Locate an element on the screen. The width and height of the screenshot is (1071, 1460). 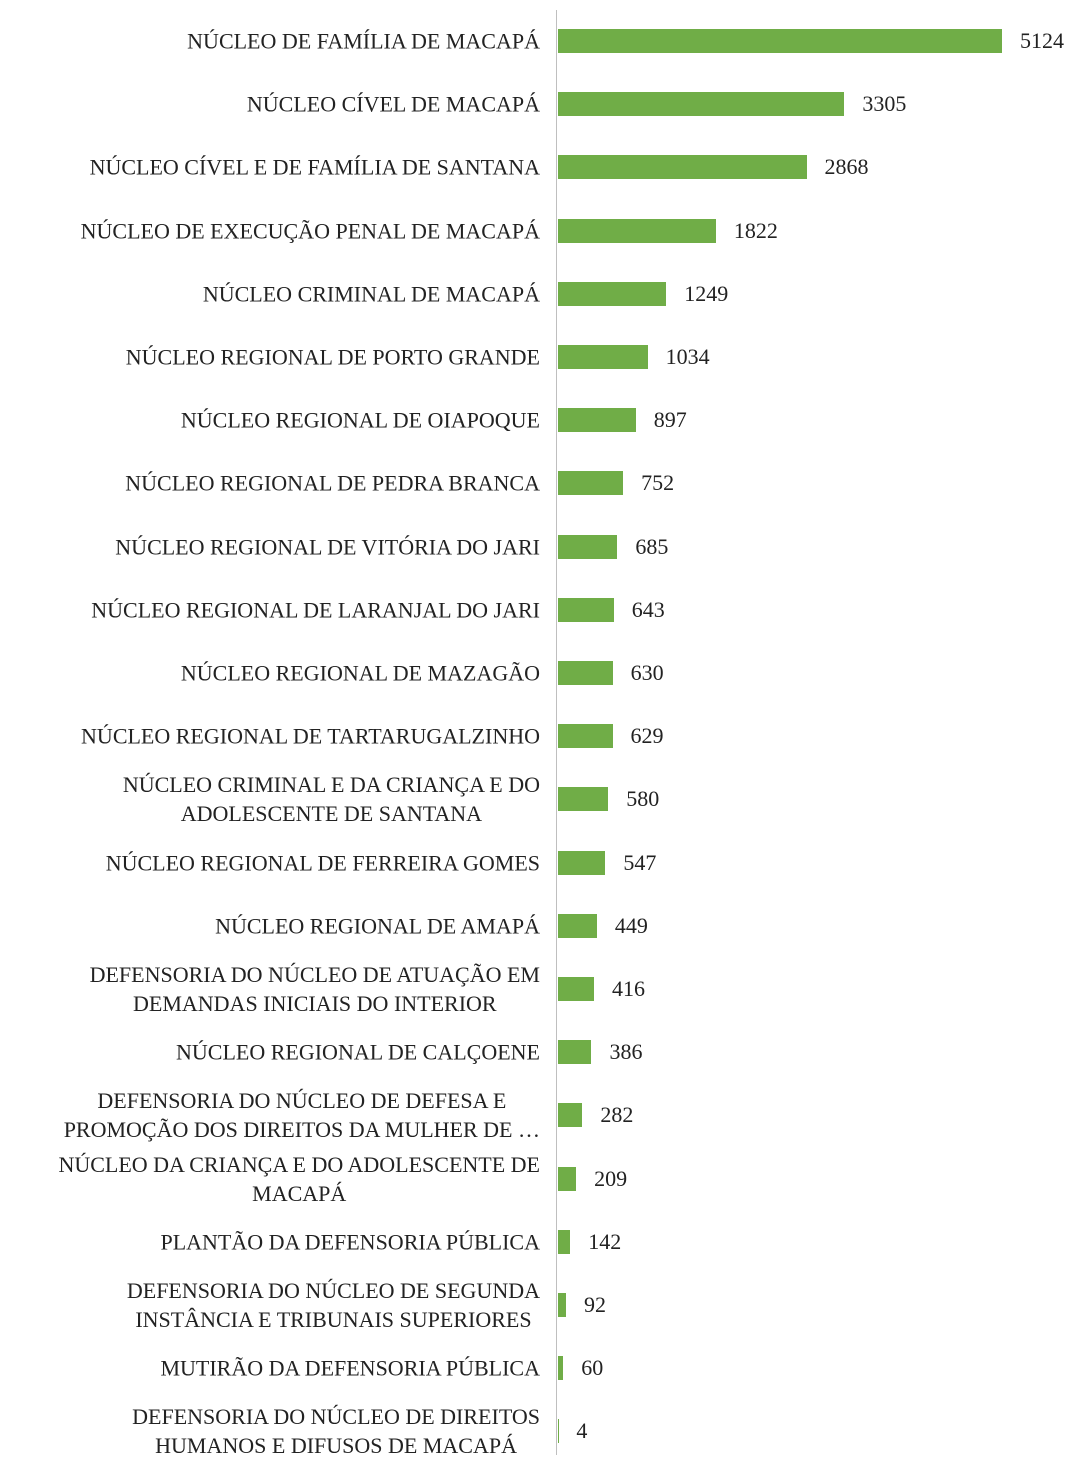
category-text: NÚCLEO REGIONAL DE LARANJAL DO JARI is located at coordinates (315, 609).